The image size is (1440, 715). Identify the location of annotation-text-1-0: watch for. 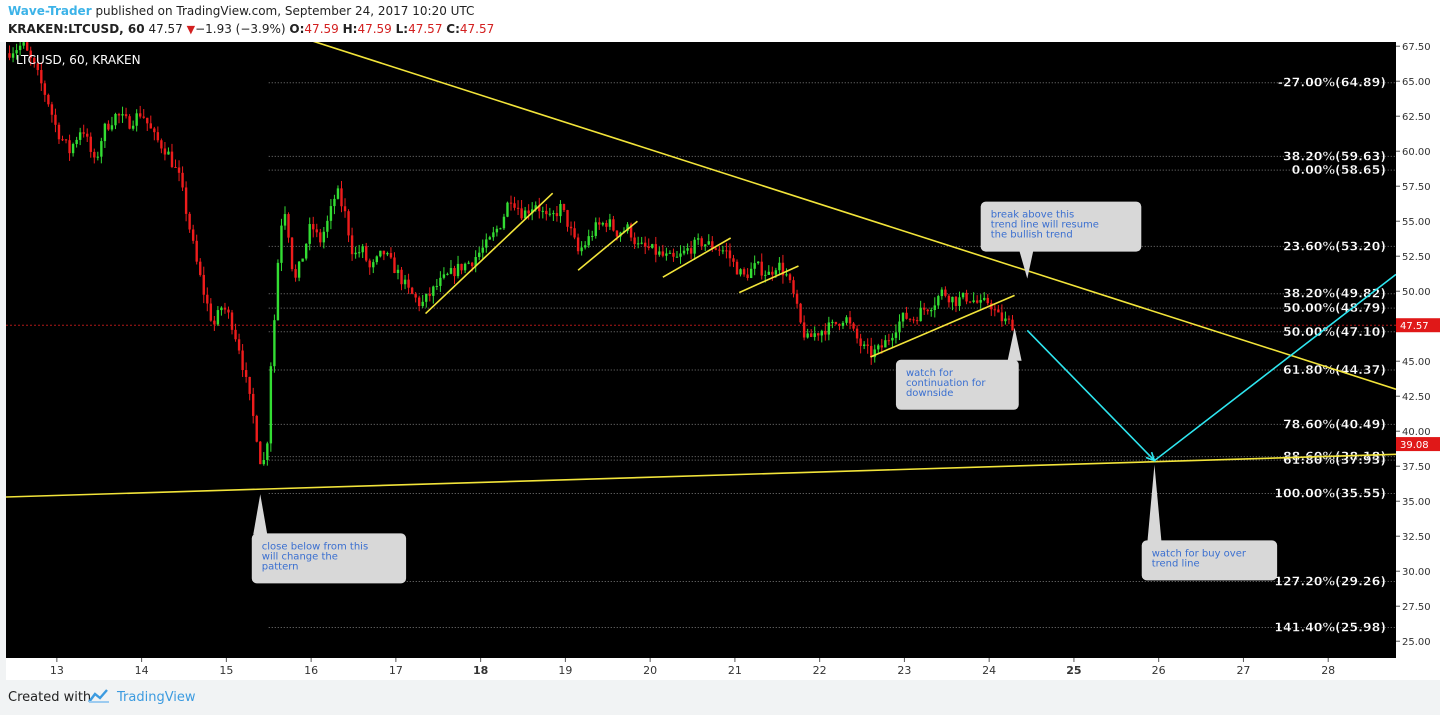
(930, 373).